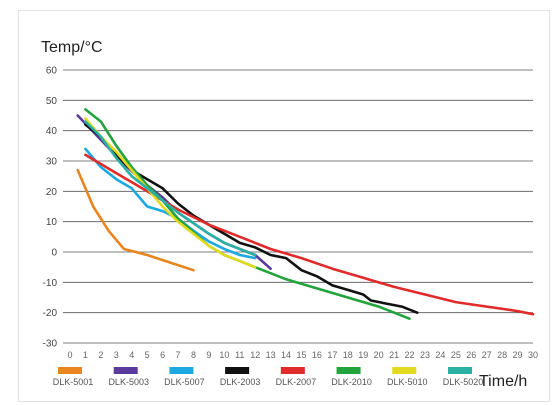 The height and width of the screenshot is (405, 553). What do you see at coordinates (52, 101) in the screenshot?
I see `y-tick-label: 50` at bounding box center [52, 101].